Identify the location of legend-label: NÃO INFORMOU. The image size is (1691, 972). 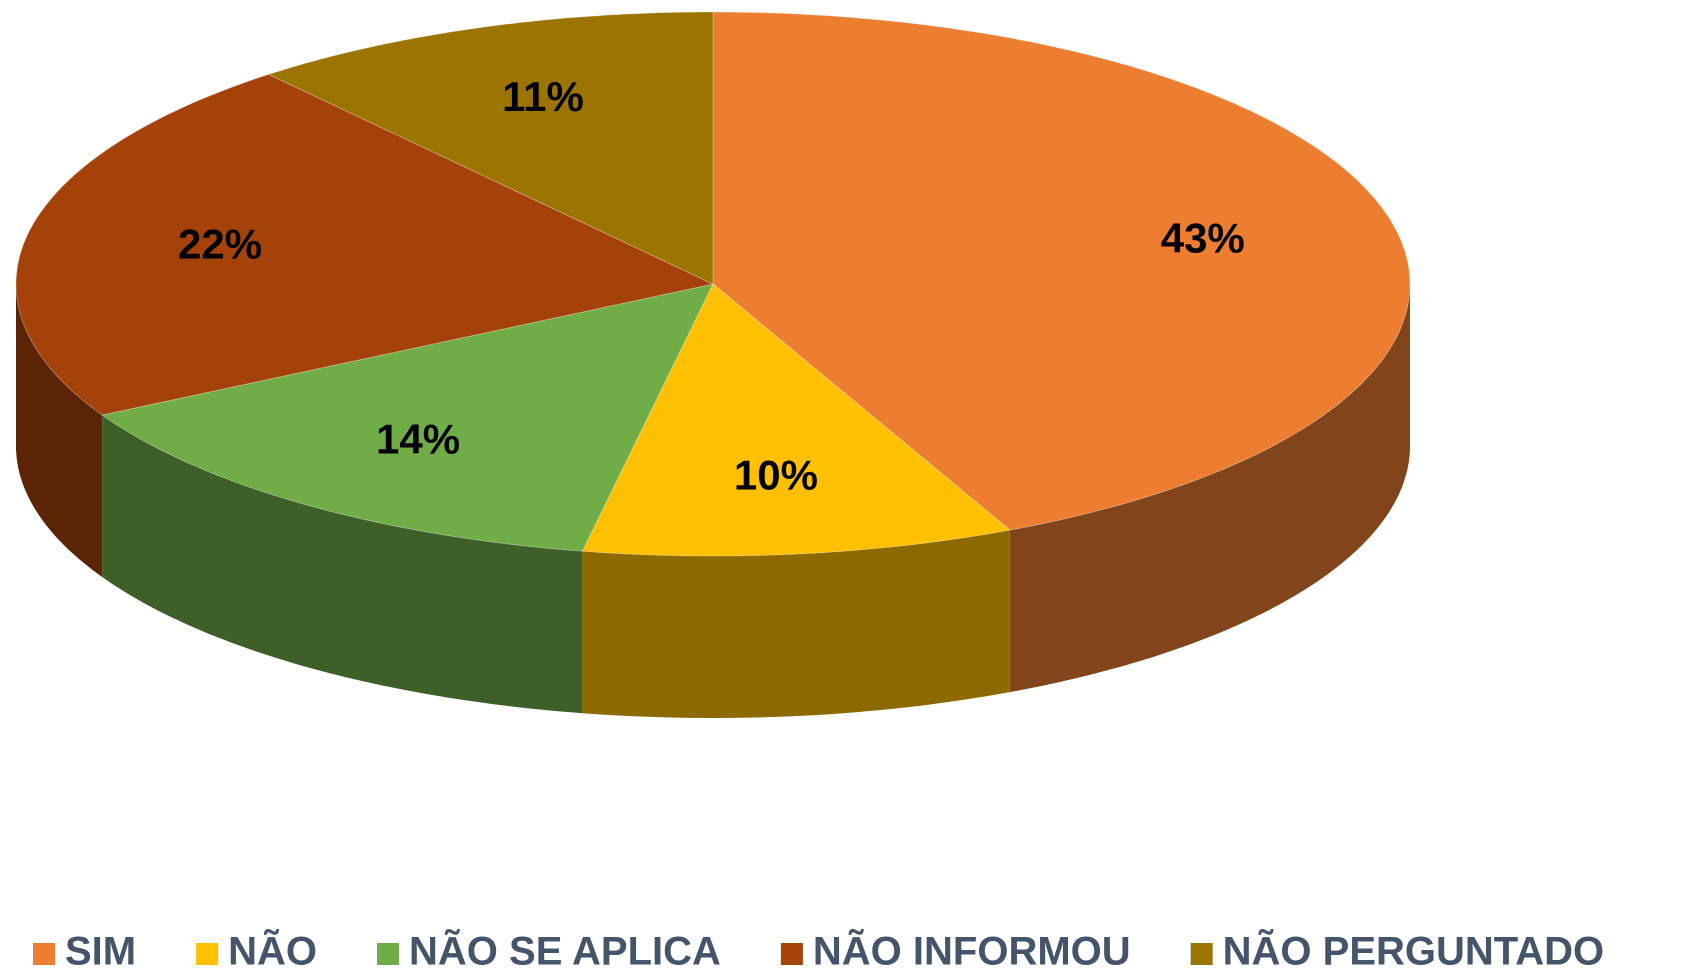
(972, 950).